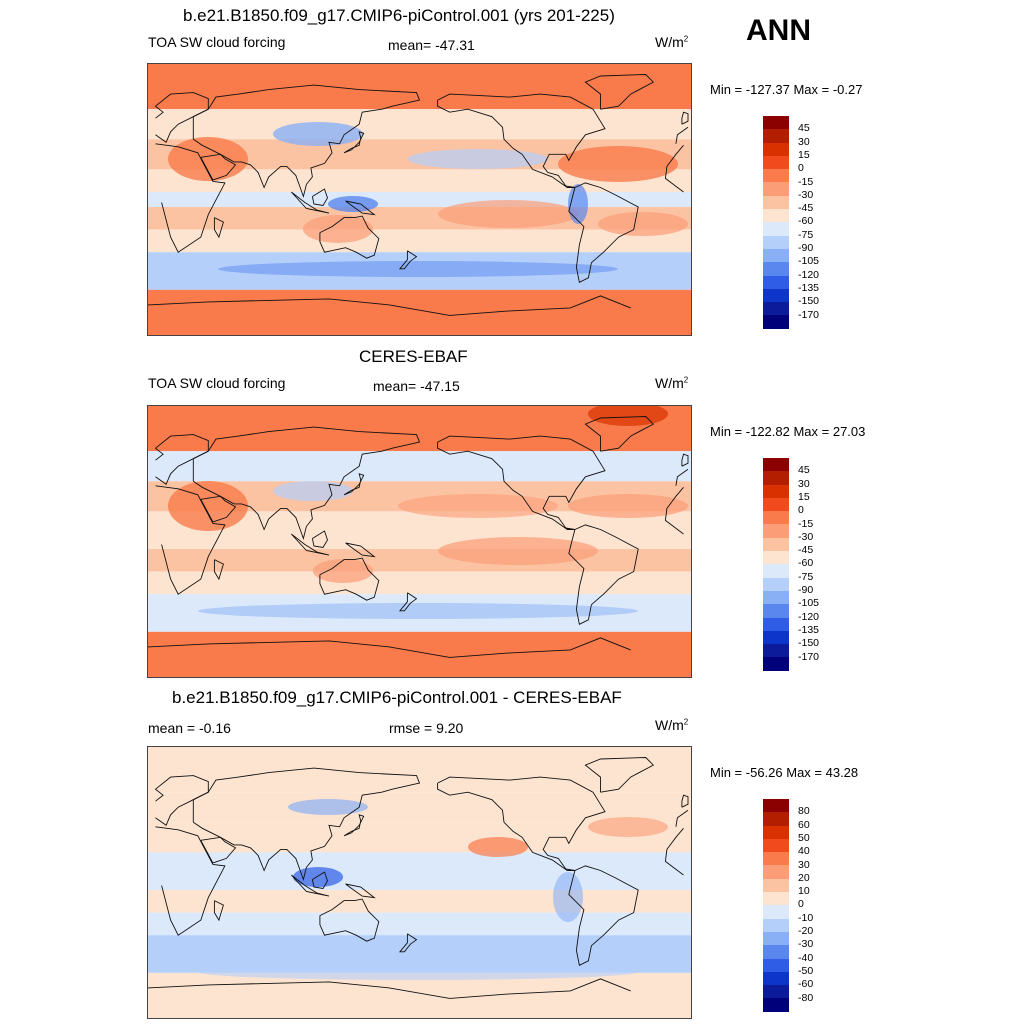 This screenshot has height=1024, width=1024. I want to click on colorbar-tick-label: -90, so click(806, 590).